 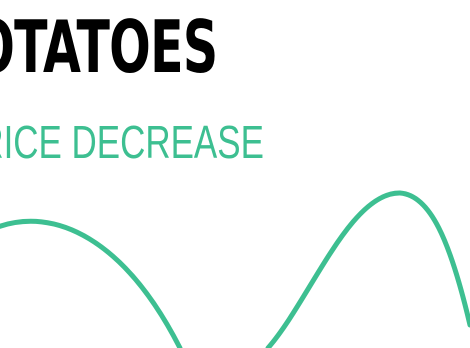 I want to click on page-subtitle: PRICE DECREASE, so click(x=132, y=142).